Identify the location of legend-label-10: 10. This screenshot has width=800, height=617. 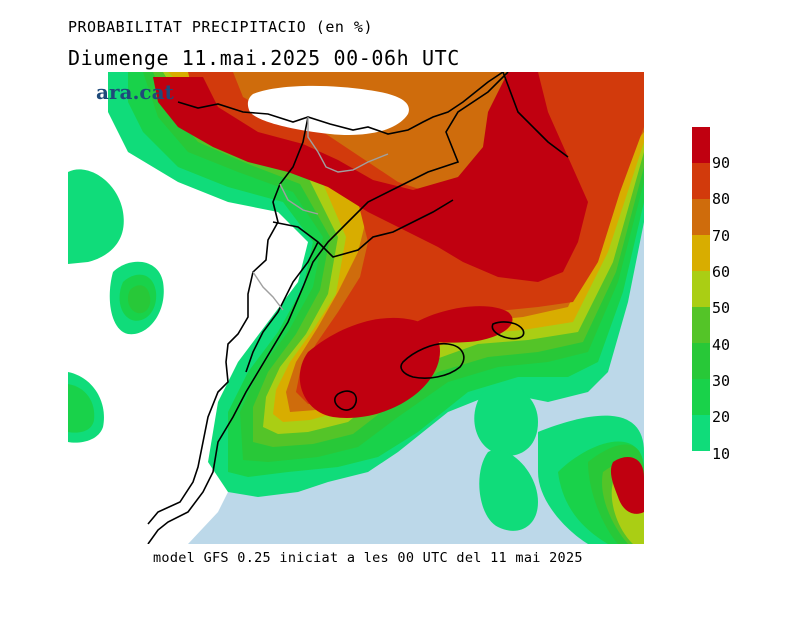
(721, 454).